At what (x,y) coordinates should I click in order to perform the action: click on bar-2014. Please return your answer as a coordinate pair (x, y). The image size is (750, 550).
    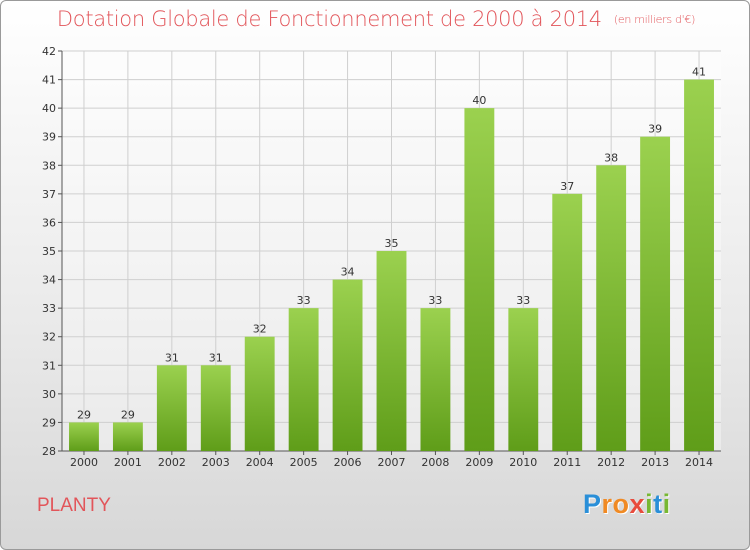
    Looking at the image, I should click on (699, 265).